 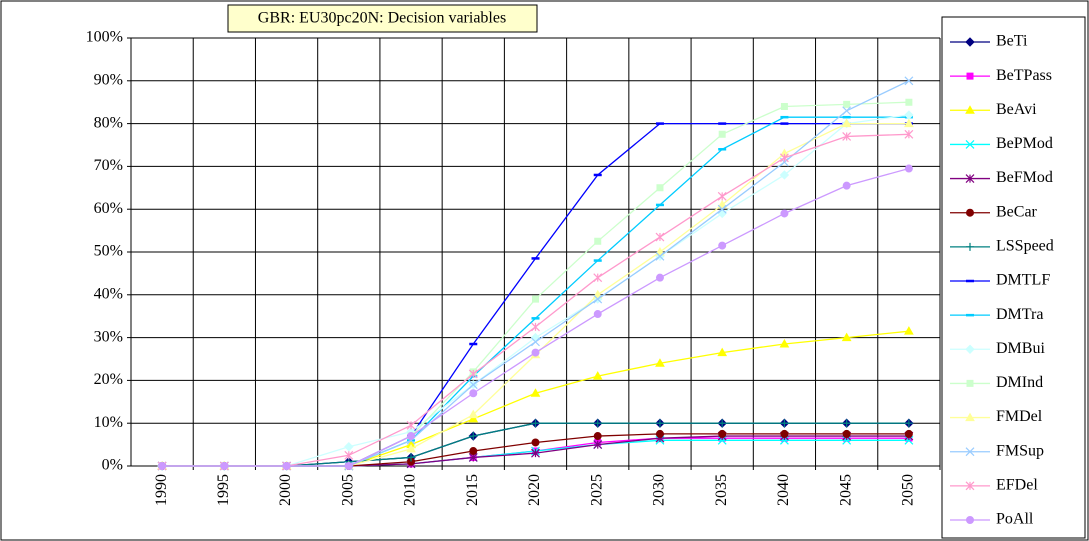 I want to click on x-tick-label: 2010, so click(x=410, y=490).